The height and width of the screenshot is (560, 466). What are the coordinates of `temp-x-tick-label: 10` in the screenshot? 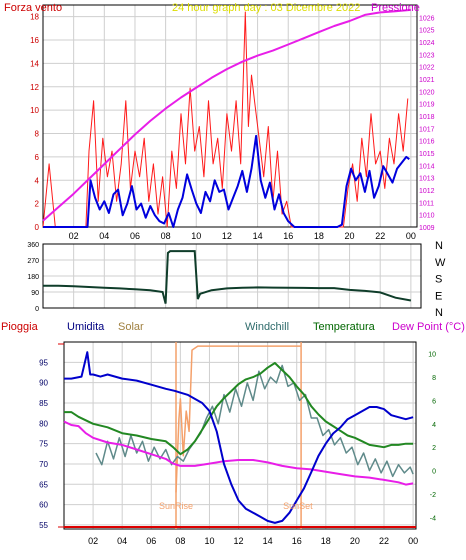 It's located at (209, 541).